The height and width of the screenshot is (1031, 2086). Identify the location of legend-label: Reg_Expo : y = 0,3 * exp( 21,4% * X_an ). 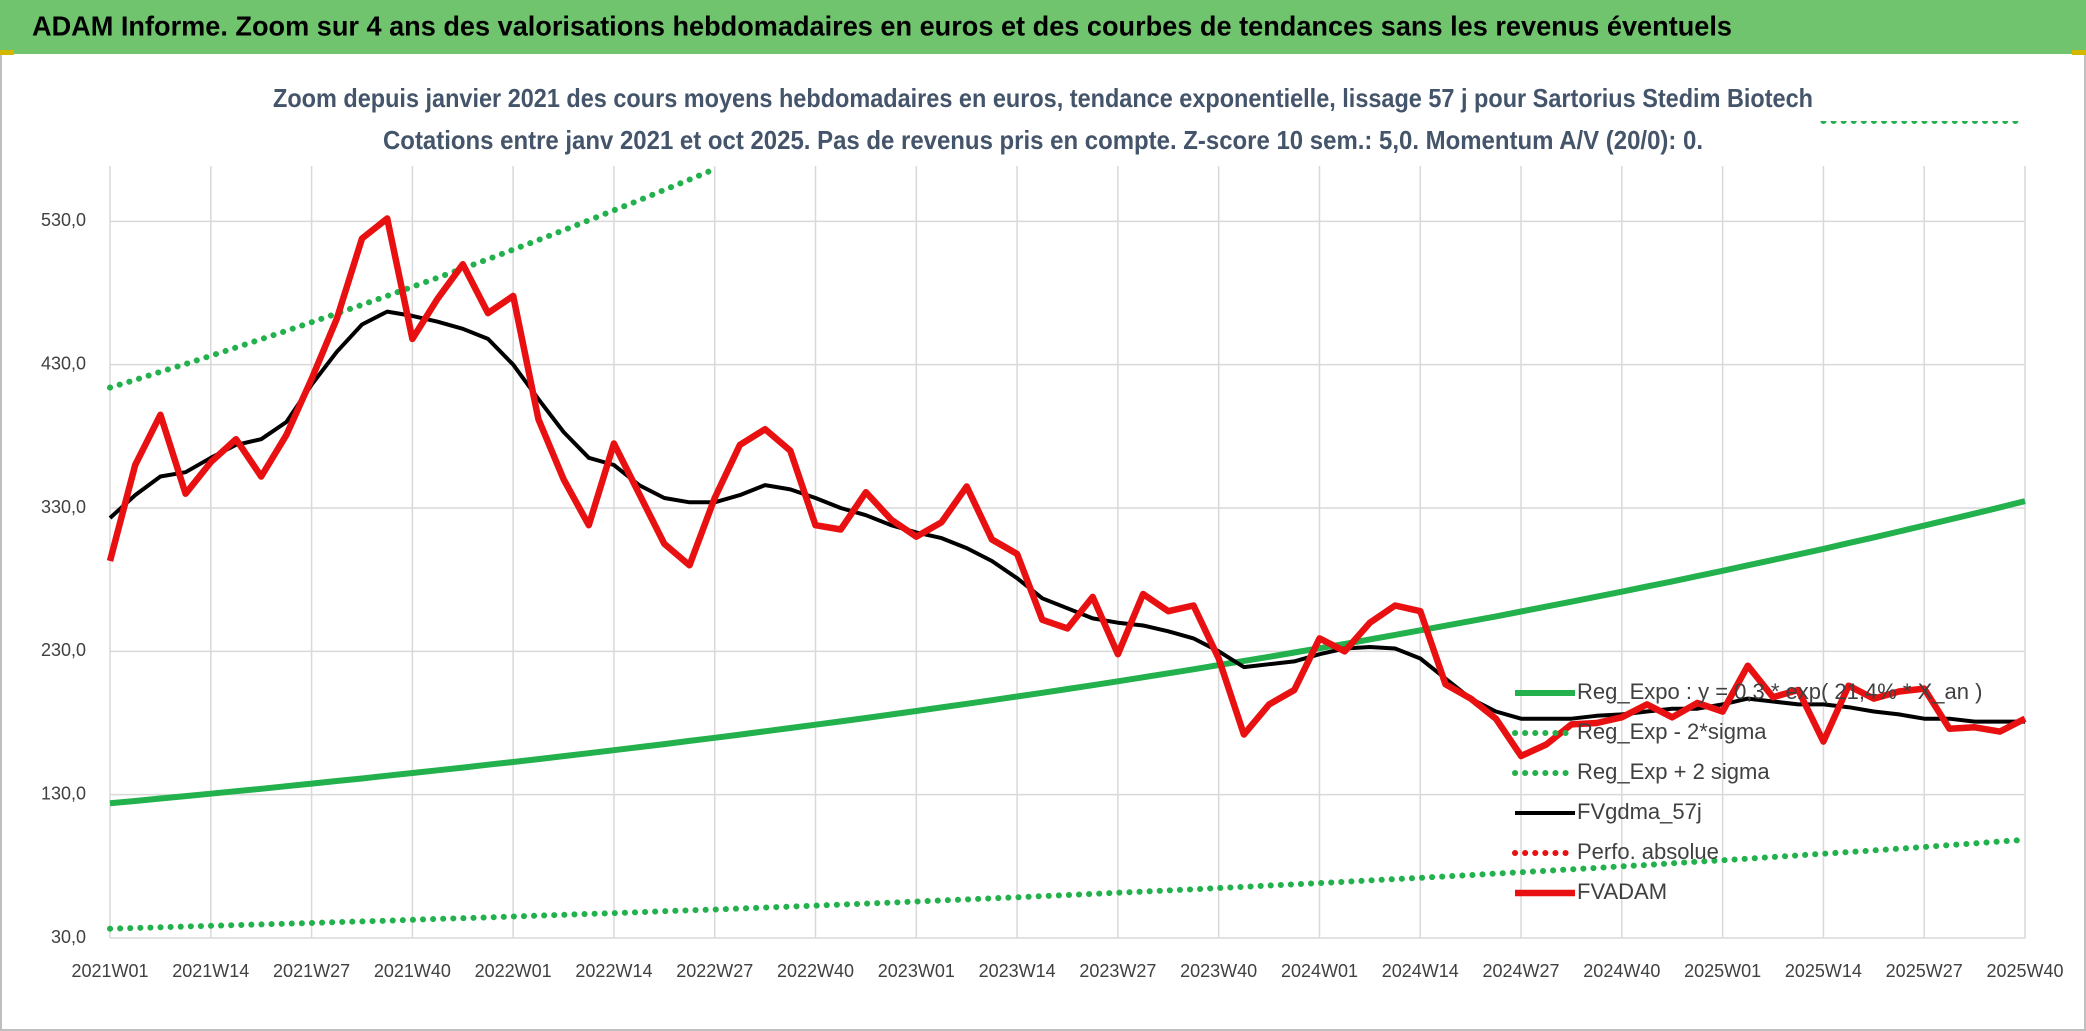
(1779, 691).